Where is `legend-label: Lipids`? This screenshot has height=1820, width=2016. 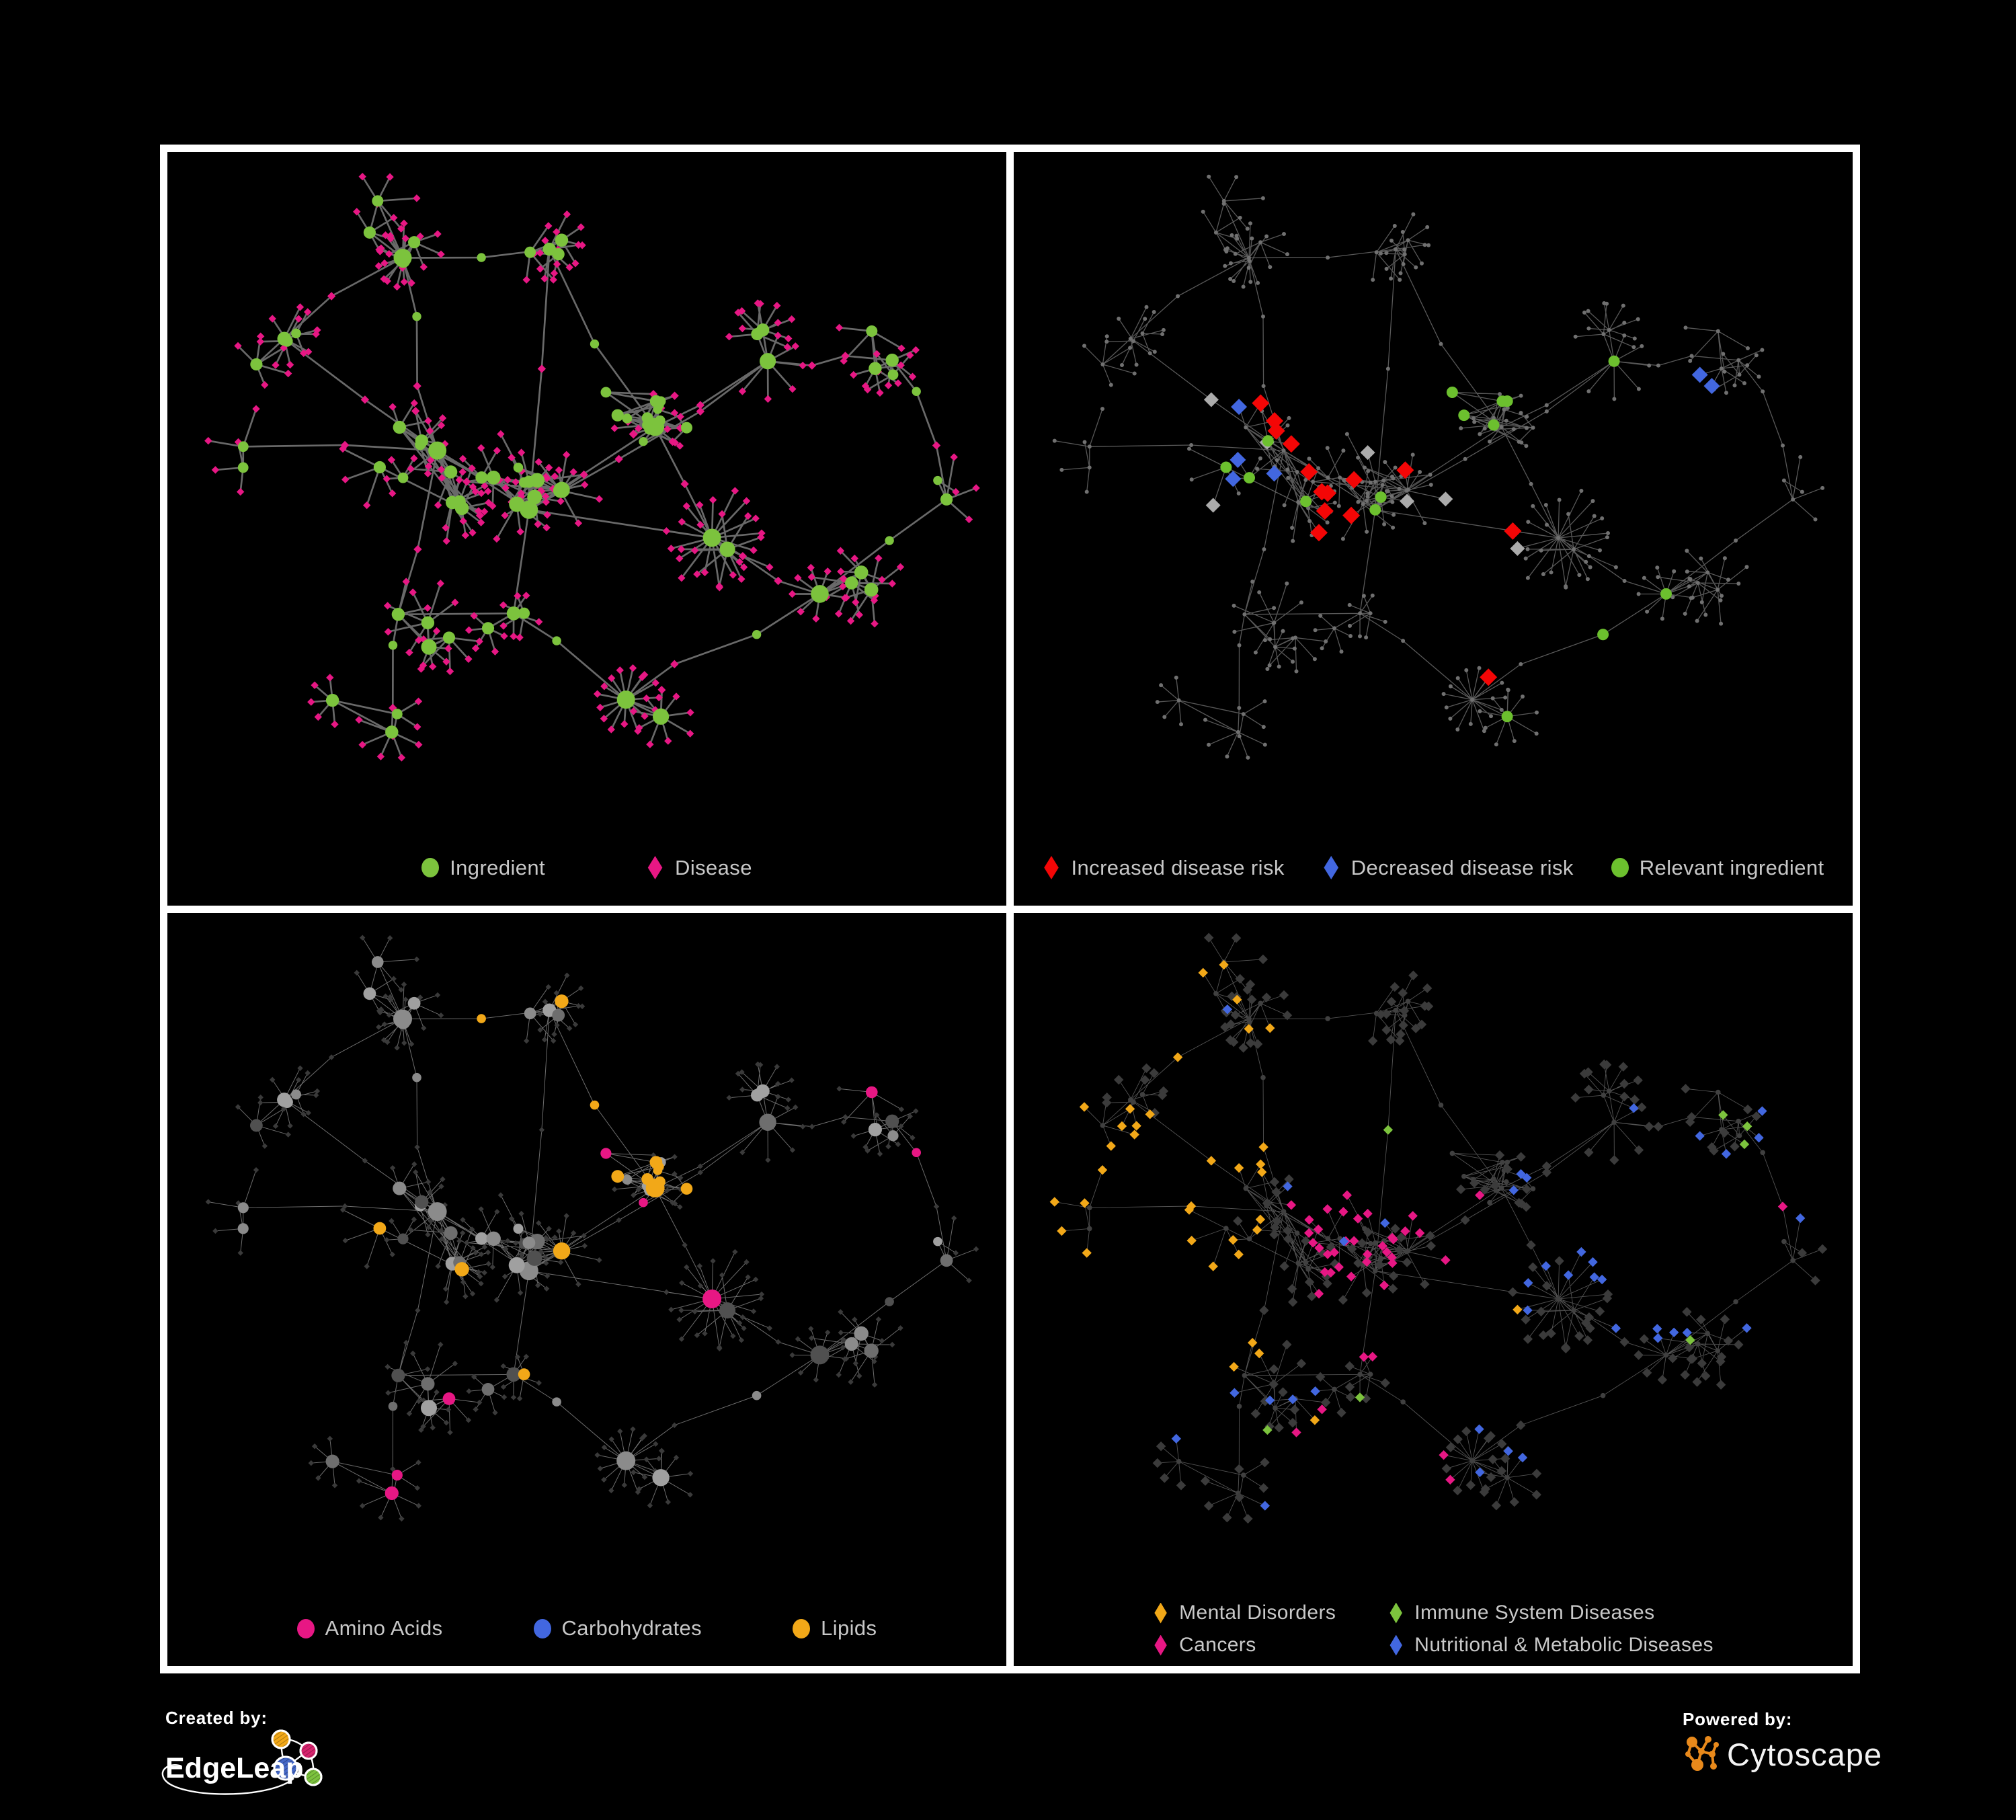
legend-label: Lipids is located at coordinates (849, 1628).